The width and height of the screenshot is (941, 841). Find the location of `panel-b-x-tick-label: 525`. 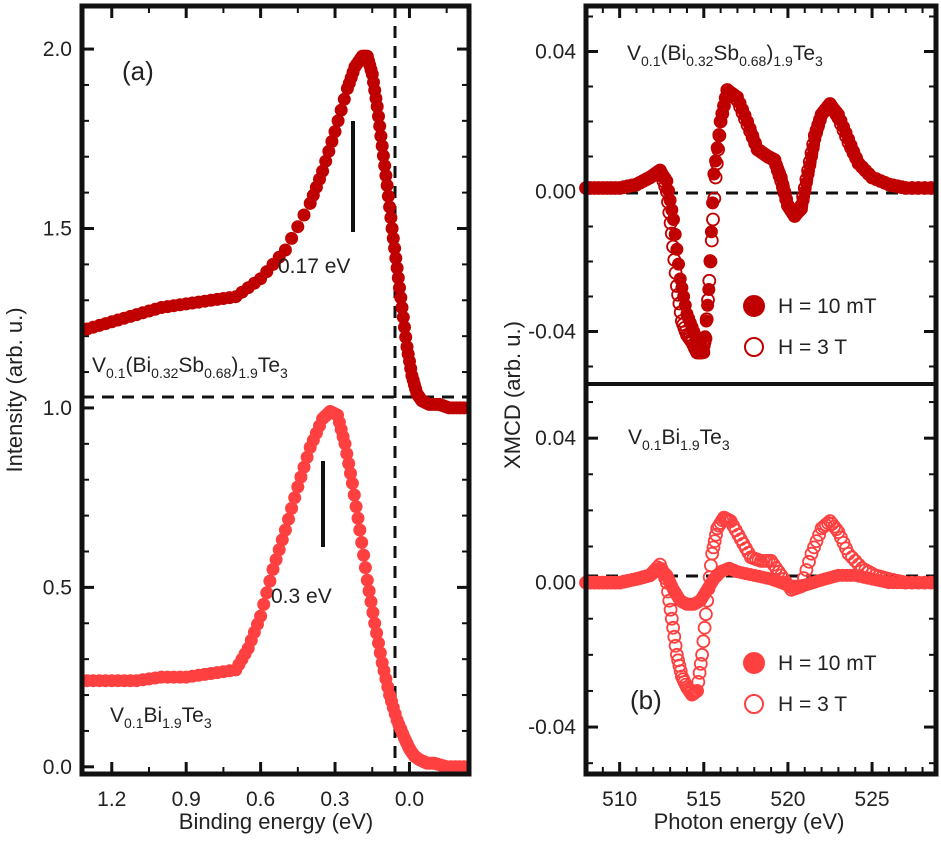

panel-b-x-tick-label: 525 is located at coordinates (872, 799).